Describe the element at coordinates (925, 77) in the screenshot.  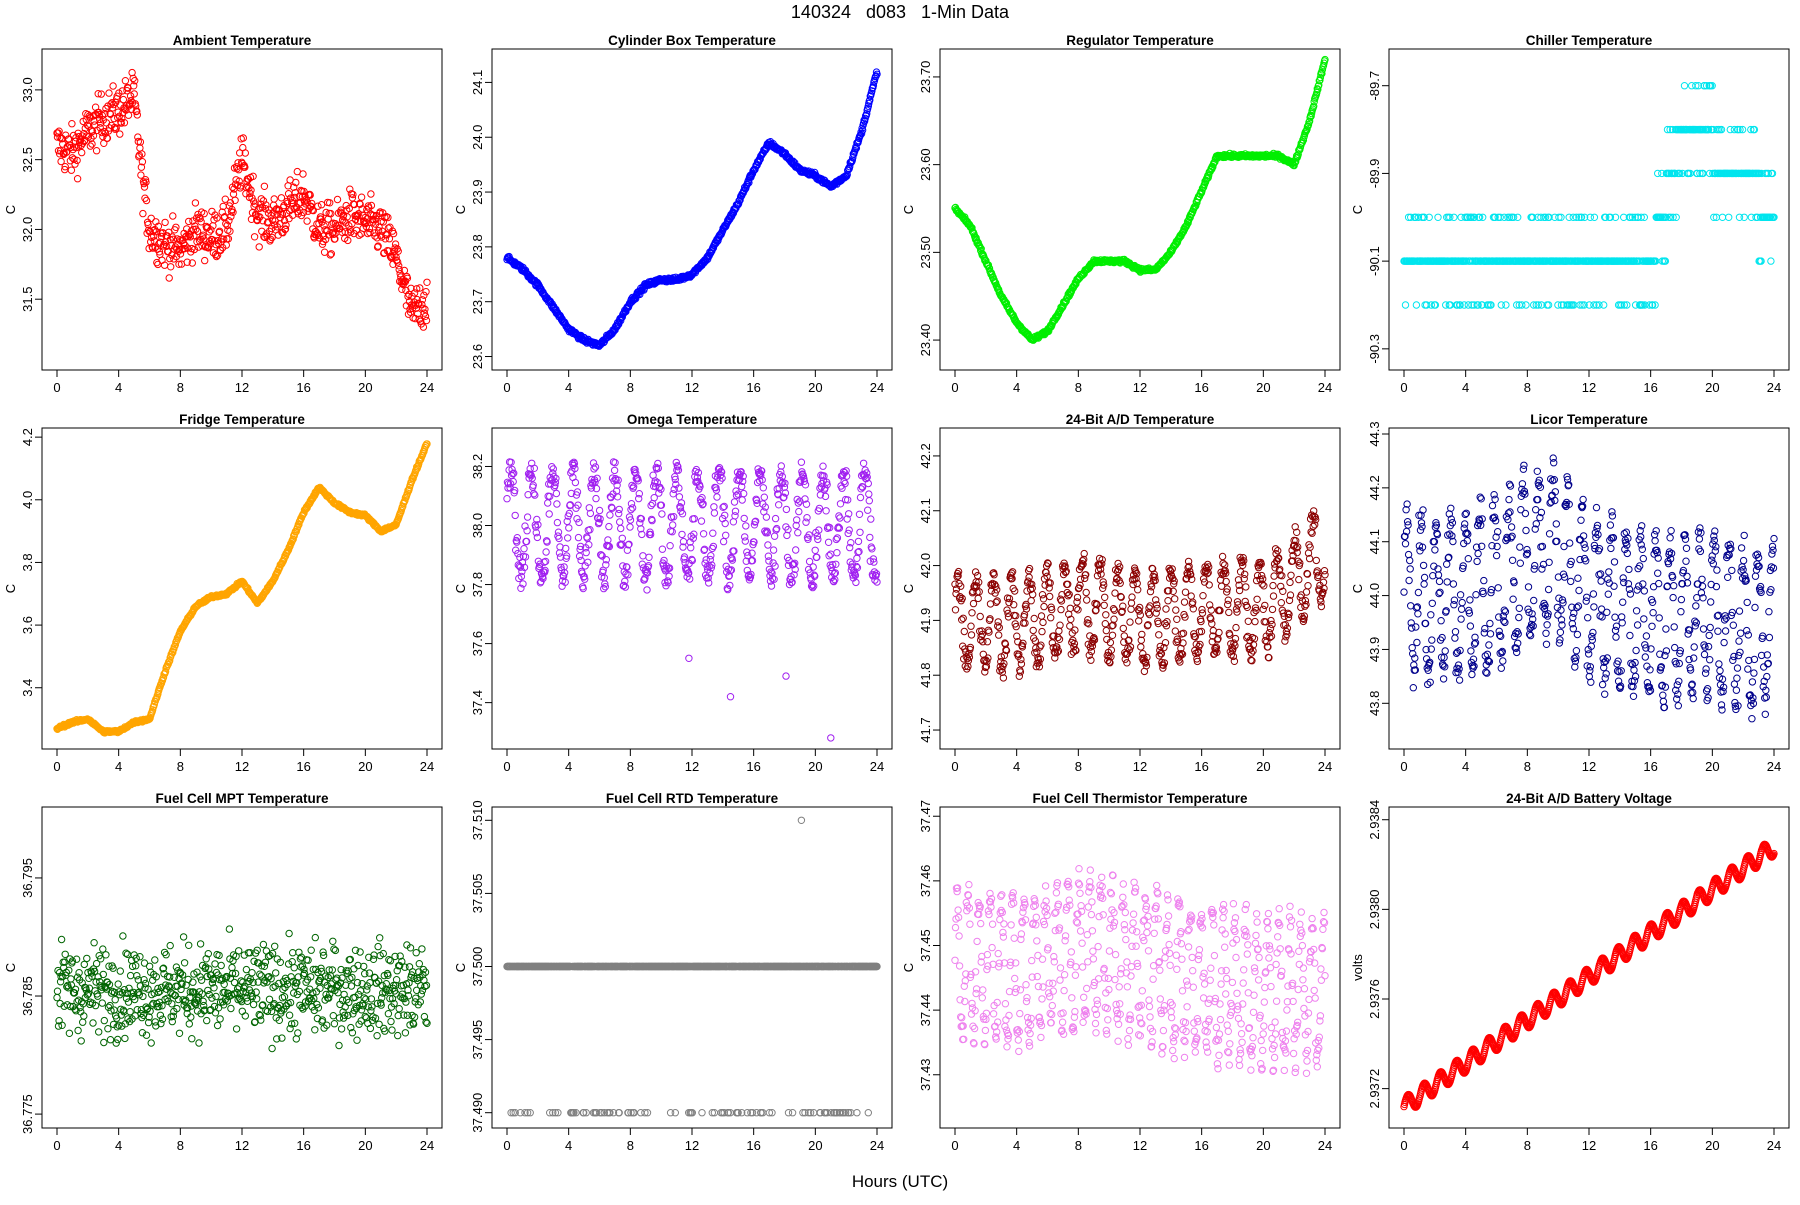
I see `y-tick-label: 23.70` at that location.